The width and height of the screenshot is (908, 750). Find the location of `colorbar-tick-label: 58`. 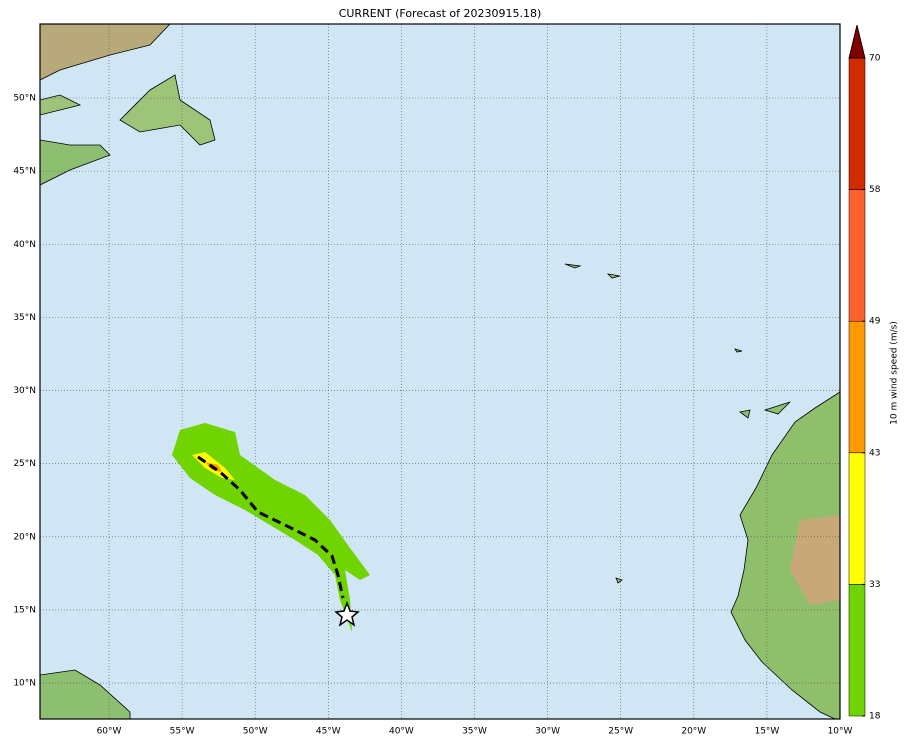

colorbar-tick-label: 58 is located at coordinates (875, 190).